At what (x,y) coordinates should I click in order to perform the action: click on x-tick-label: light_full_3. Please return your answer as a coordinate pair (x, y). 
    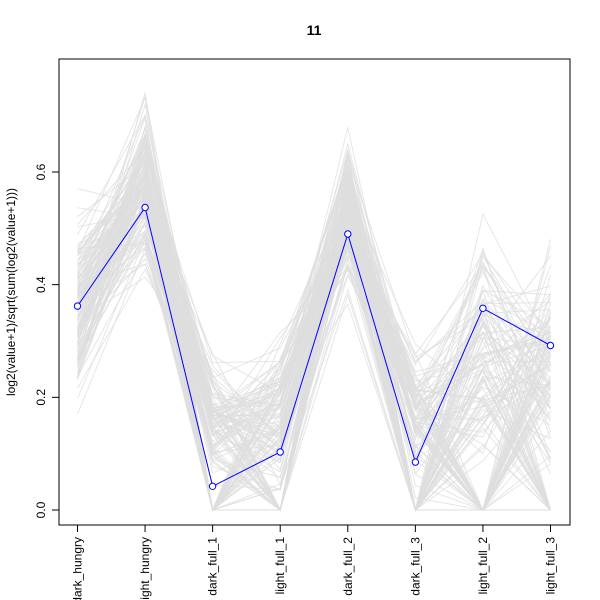
    Looking at the image, I should click on (551, 566).